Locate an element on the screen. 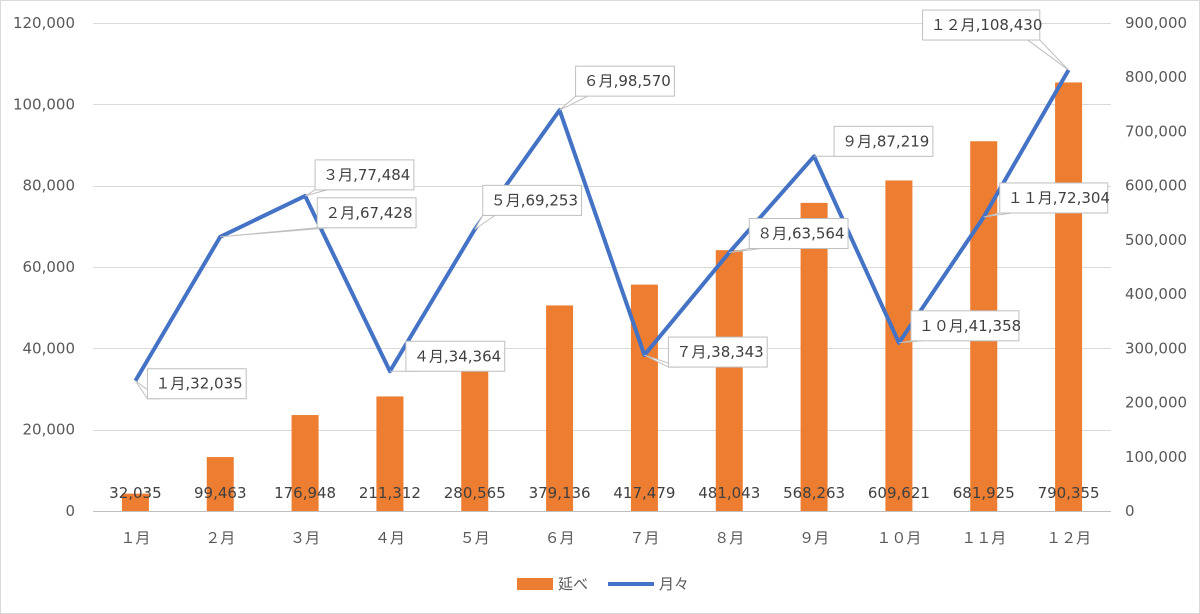 The width and height of the screenshot is (1200, 614). category-label: １月 is located at coordinates (135, 538).